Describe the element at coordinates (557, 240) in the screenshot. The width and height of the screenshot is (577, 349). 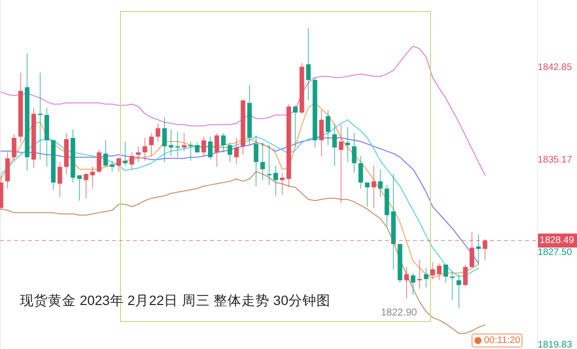
I see `ref-line-label: 1828.49` at that location.